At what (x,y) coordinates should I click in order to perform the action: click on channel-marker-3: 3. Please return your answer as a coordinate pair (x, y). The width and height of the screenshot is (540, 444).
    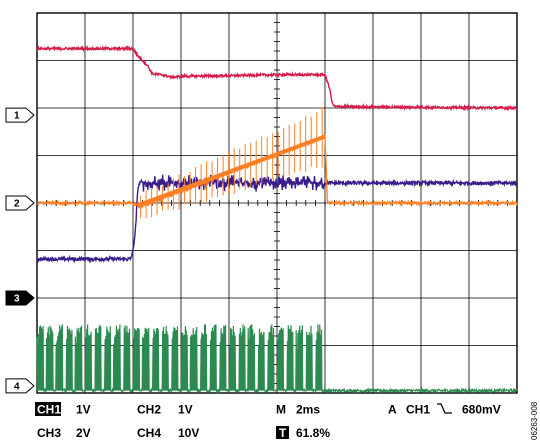
    Looking at the image, I should click on (20, 298).